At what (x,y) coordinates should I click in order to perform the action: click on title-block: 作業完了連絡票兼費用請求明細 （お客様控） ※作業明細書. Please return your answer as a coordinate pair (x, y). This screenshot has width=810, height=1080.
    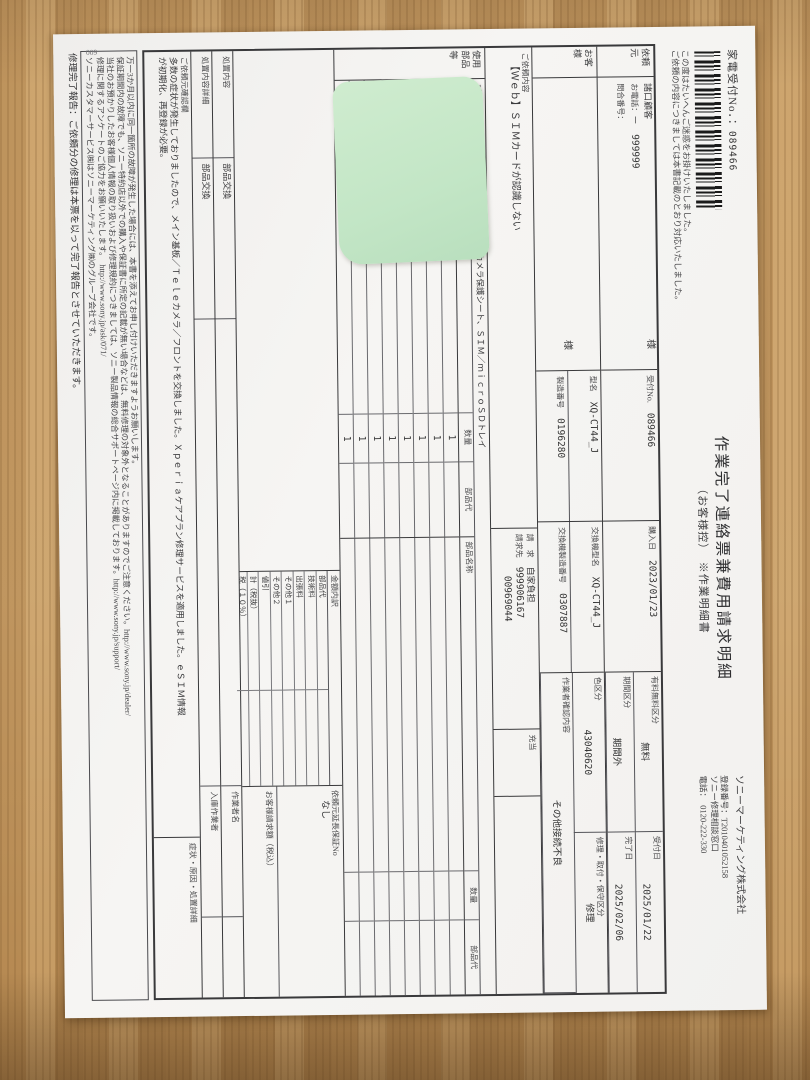
    Looking at the image, I should click on (720, 558).